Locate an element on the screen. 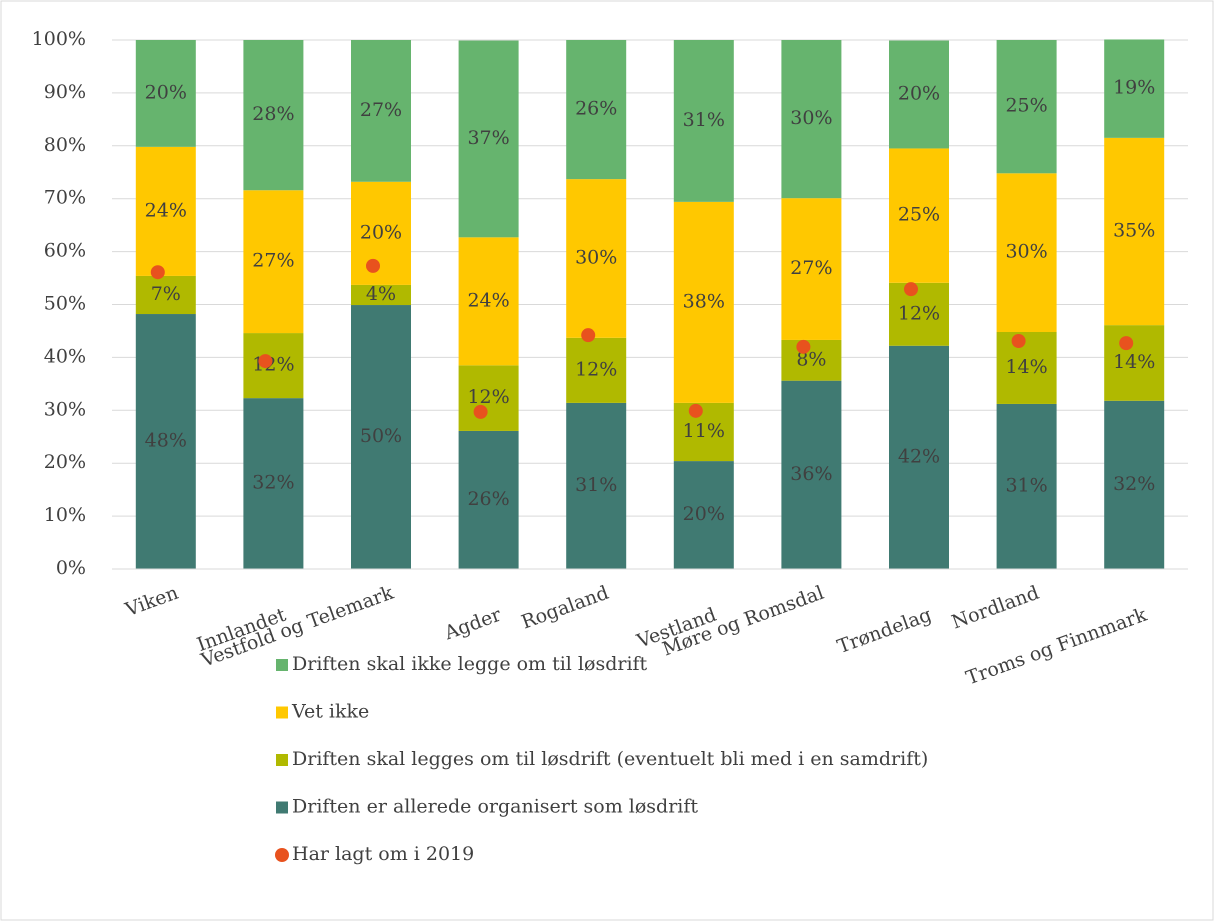 Image resolution: width=1215 pixels, height=921 pixels. y-tick-label: 70% is located at coordinates (65, 198).